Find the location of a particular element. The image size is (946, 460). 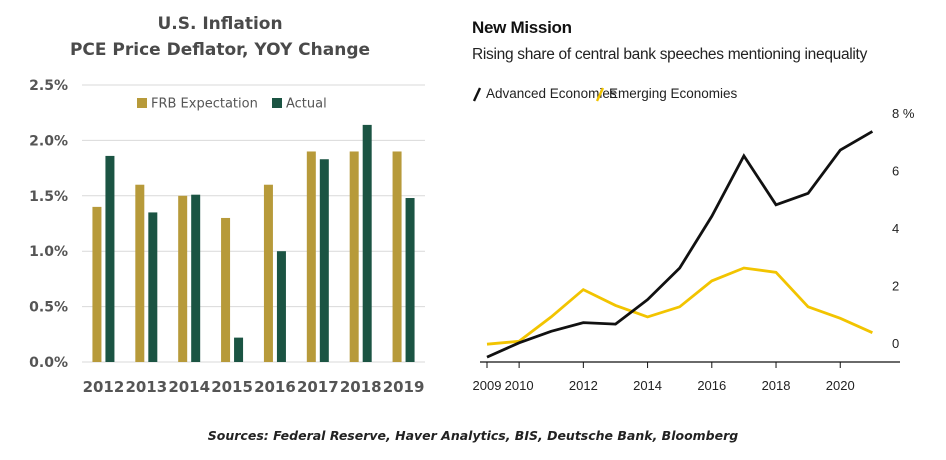

bar-frb-expectation-2017 is located at coordinates (311, 256).